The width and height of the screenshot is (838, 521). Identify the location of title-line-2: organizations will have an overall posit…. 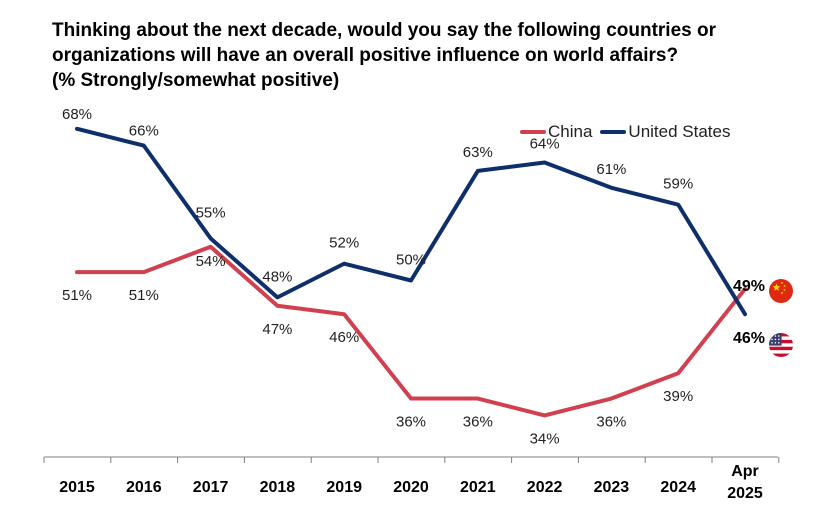
(365, 55).